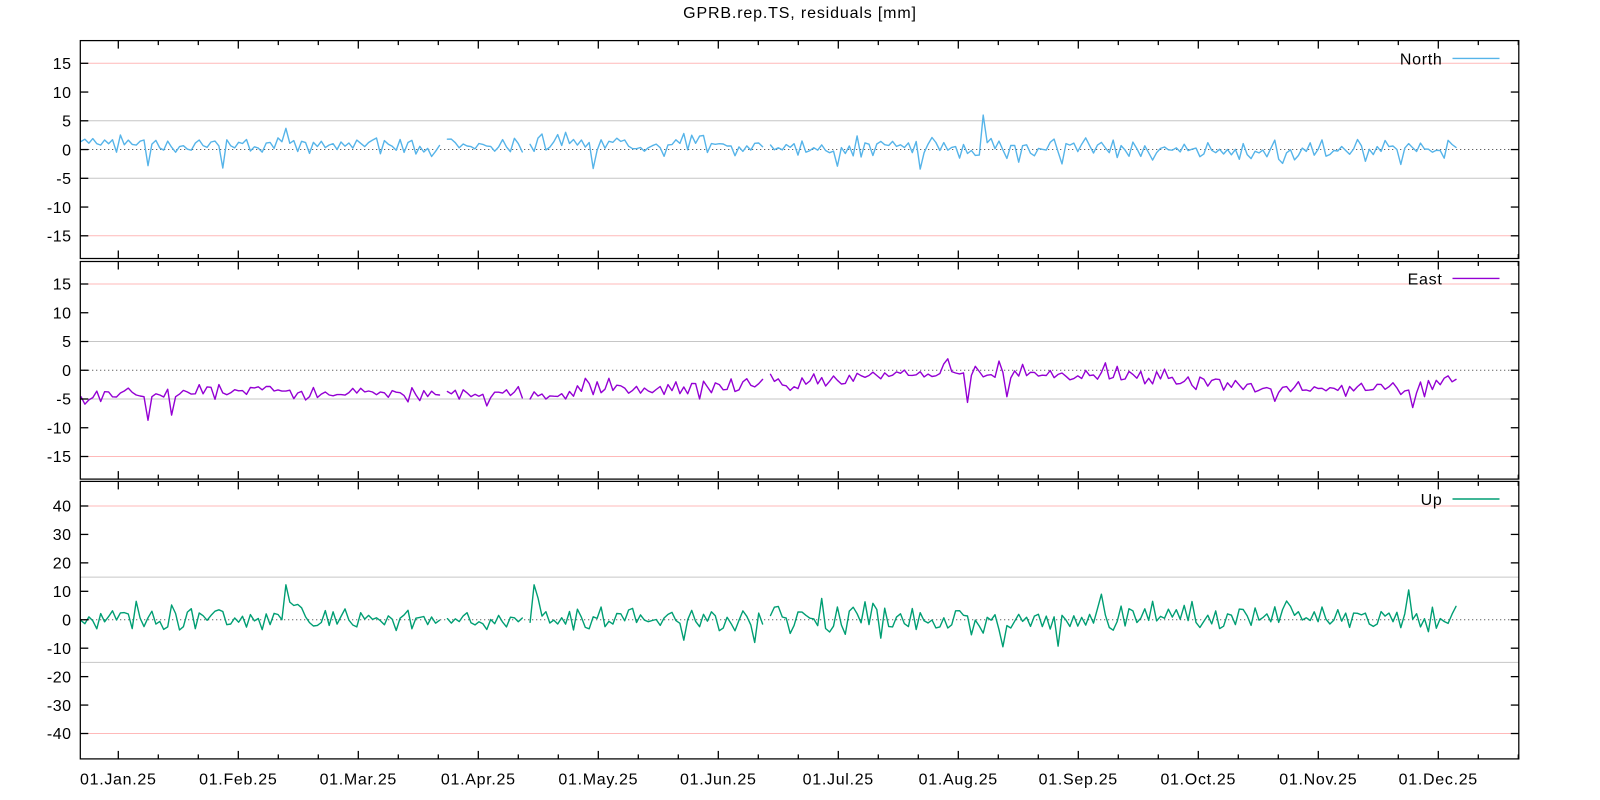  Describe the element at coordinates (1425, 279) in the screenshot. I see `svg-text: East` at that location.